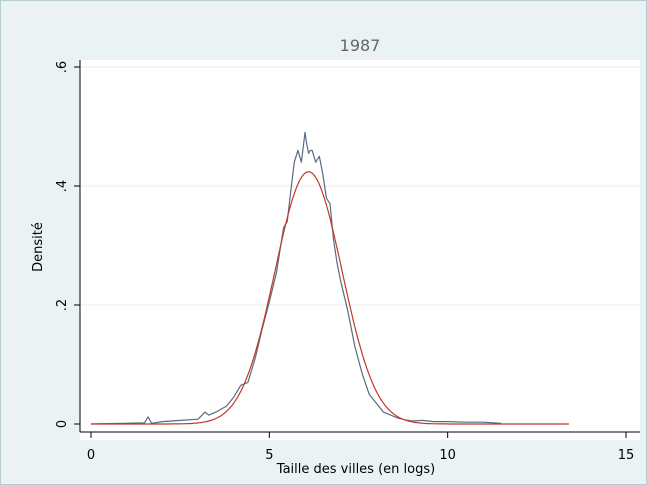 This screenshot has width=647, height=485. I want to click on chart-title: 1987, so click(360, 45).